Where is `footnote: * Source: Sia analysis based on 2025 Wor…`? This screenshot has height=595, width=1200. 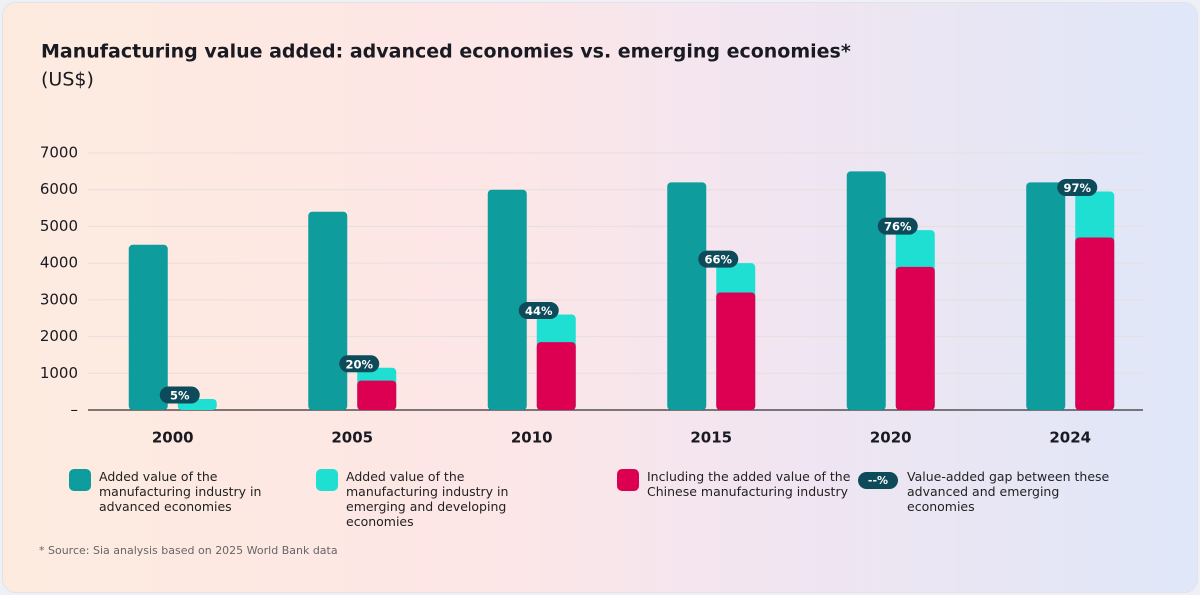 footnote: * Source: Sia analysis based on 2025 Wor… is located at coordinates (188, 550).